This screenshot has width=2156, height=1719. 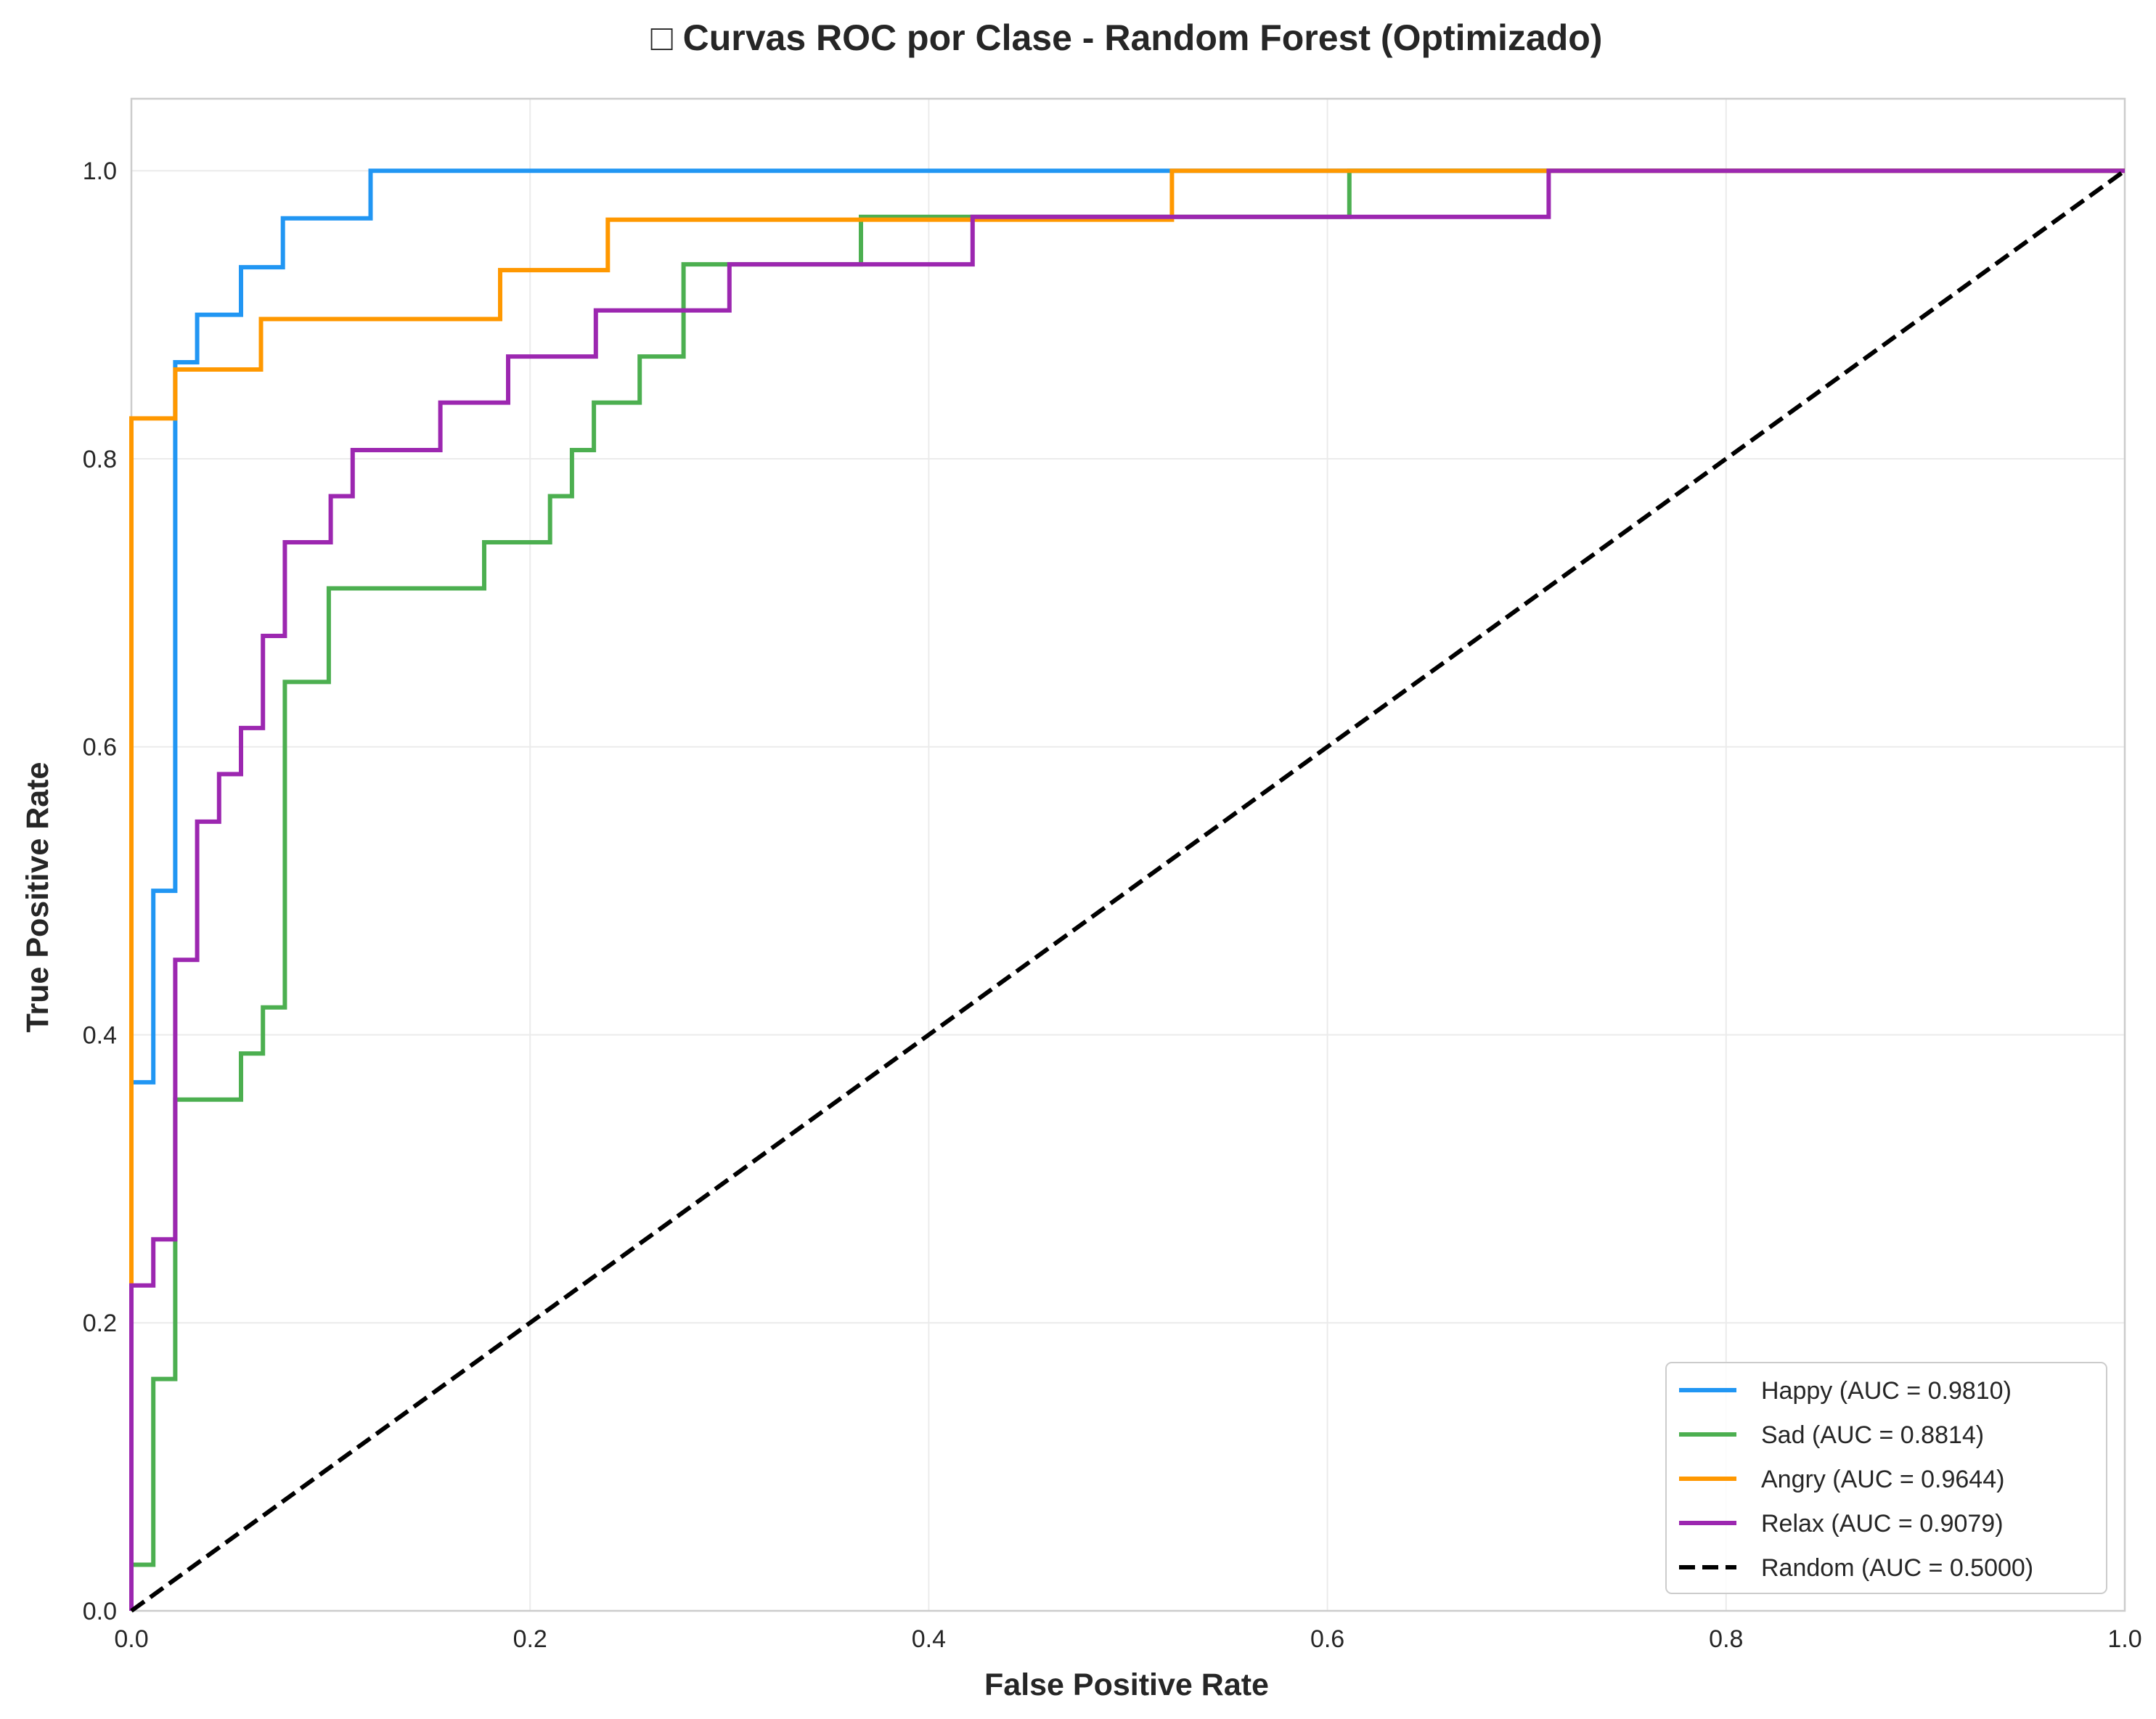 I want to click on legend-label: Relax (AUC = 0.9079), so click(x=1883, y=1524).